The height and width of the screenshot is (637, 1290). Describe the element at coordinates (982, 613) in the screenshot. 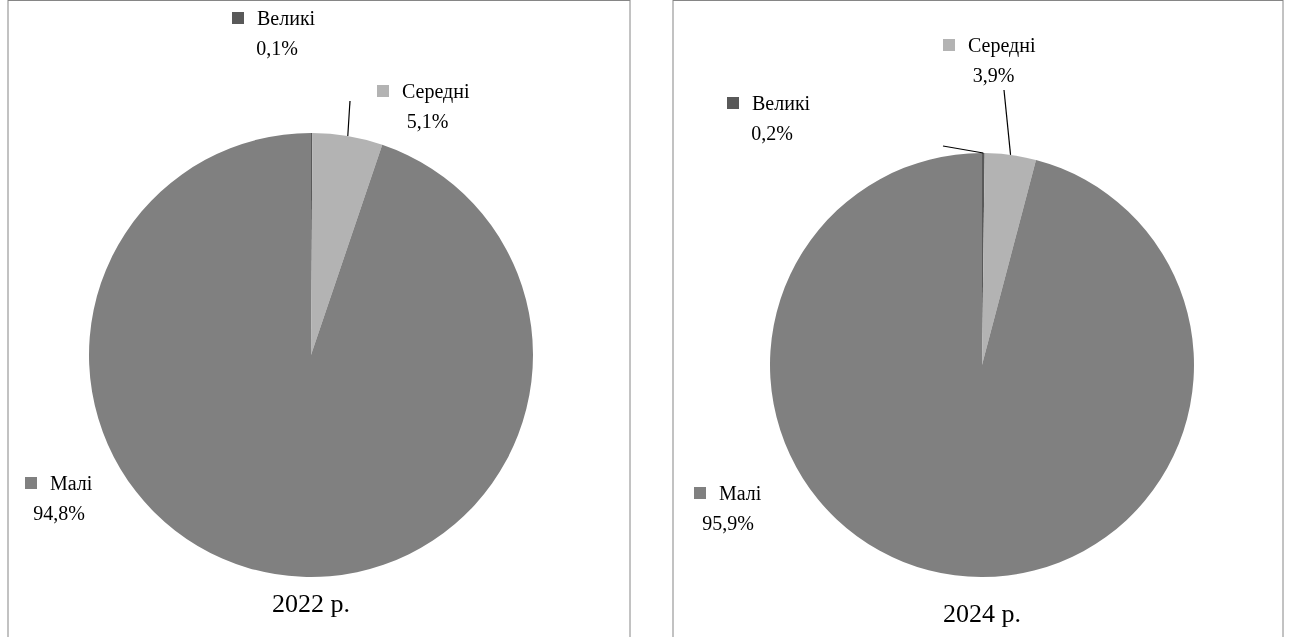

I see `text: 2024 р.` at that location.